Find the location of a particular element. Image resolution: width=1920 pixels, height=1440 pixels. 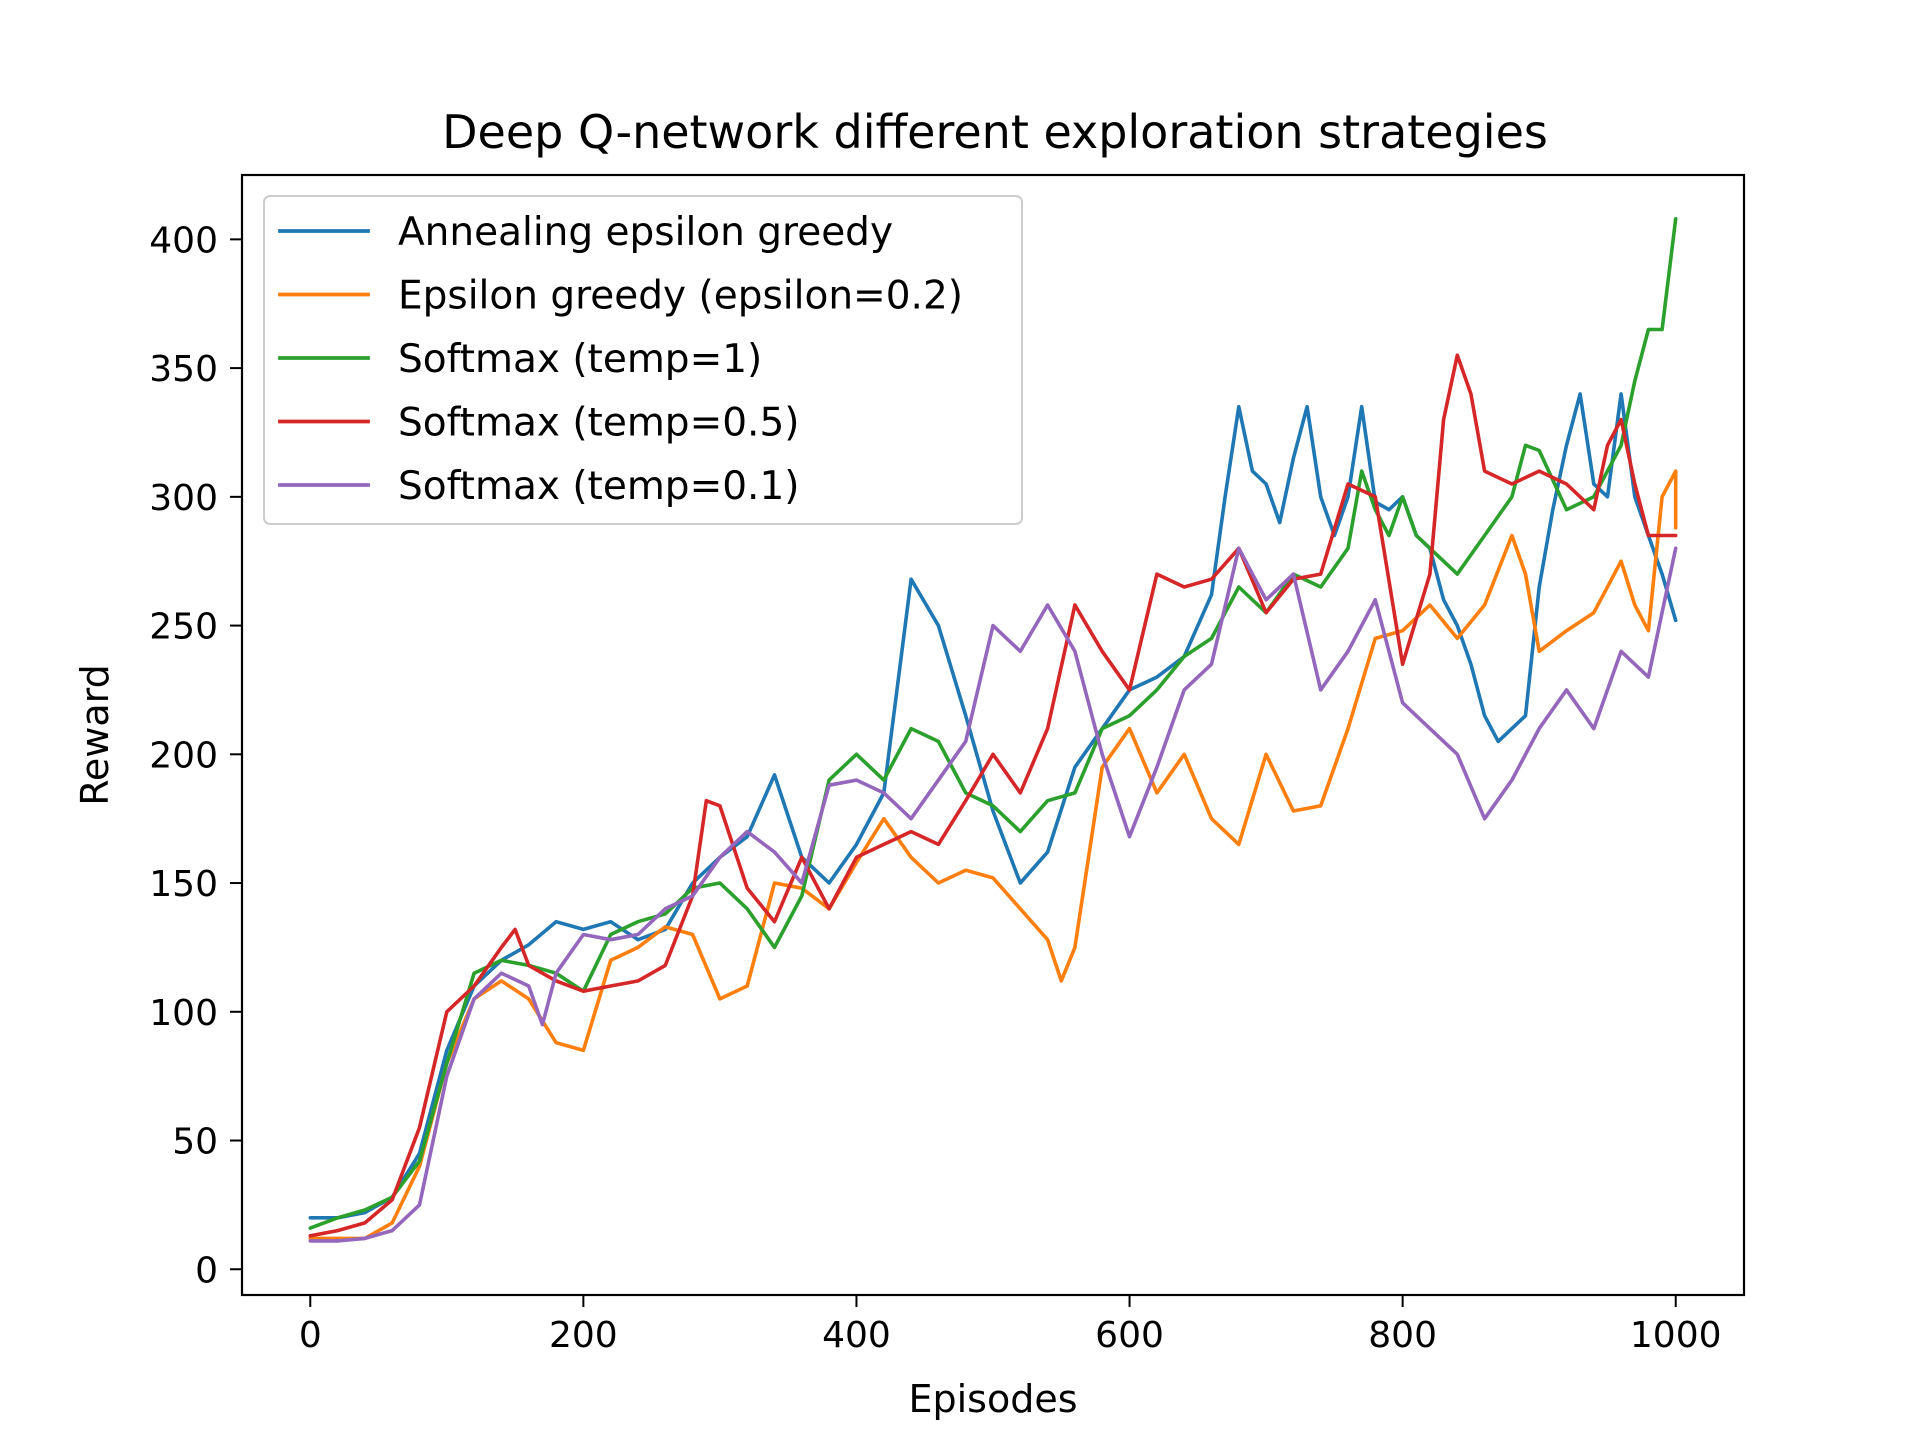

legend-label: Softmax (temp=1) is located at coordinates (580, 359).